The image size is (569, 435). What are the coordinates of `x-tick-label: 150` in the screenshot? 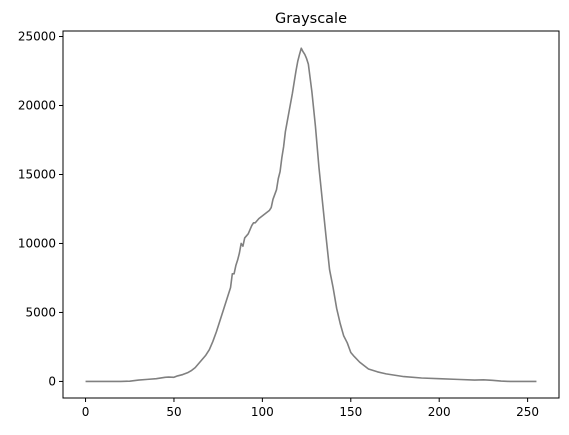 It's located at (350, 412).